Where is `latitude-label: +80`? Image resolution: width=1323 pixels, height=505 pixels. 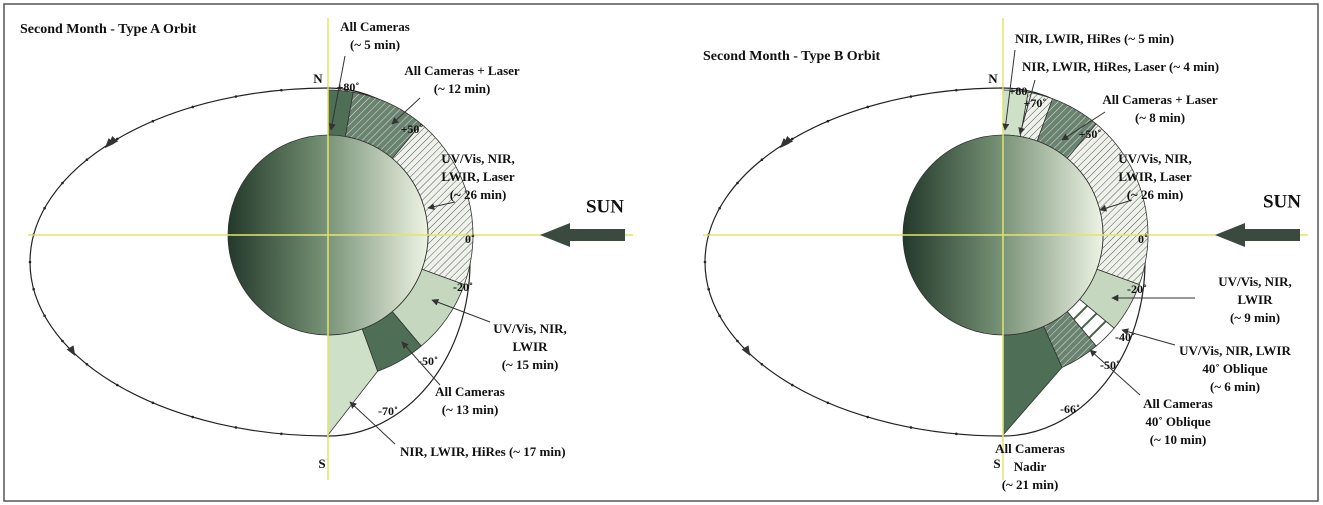 latitude-label: +80 is located at coordinates (1018, 91).